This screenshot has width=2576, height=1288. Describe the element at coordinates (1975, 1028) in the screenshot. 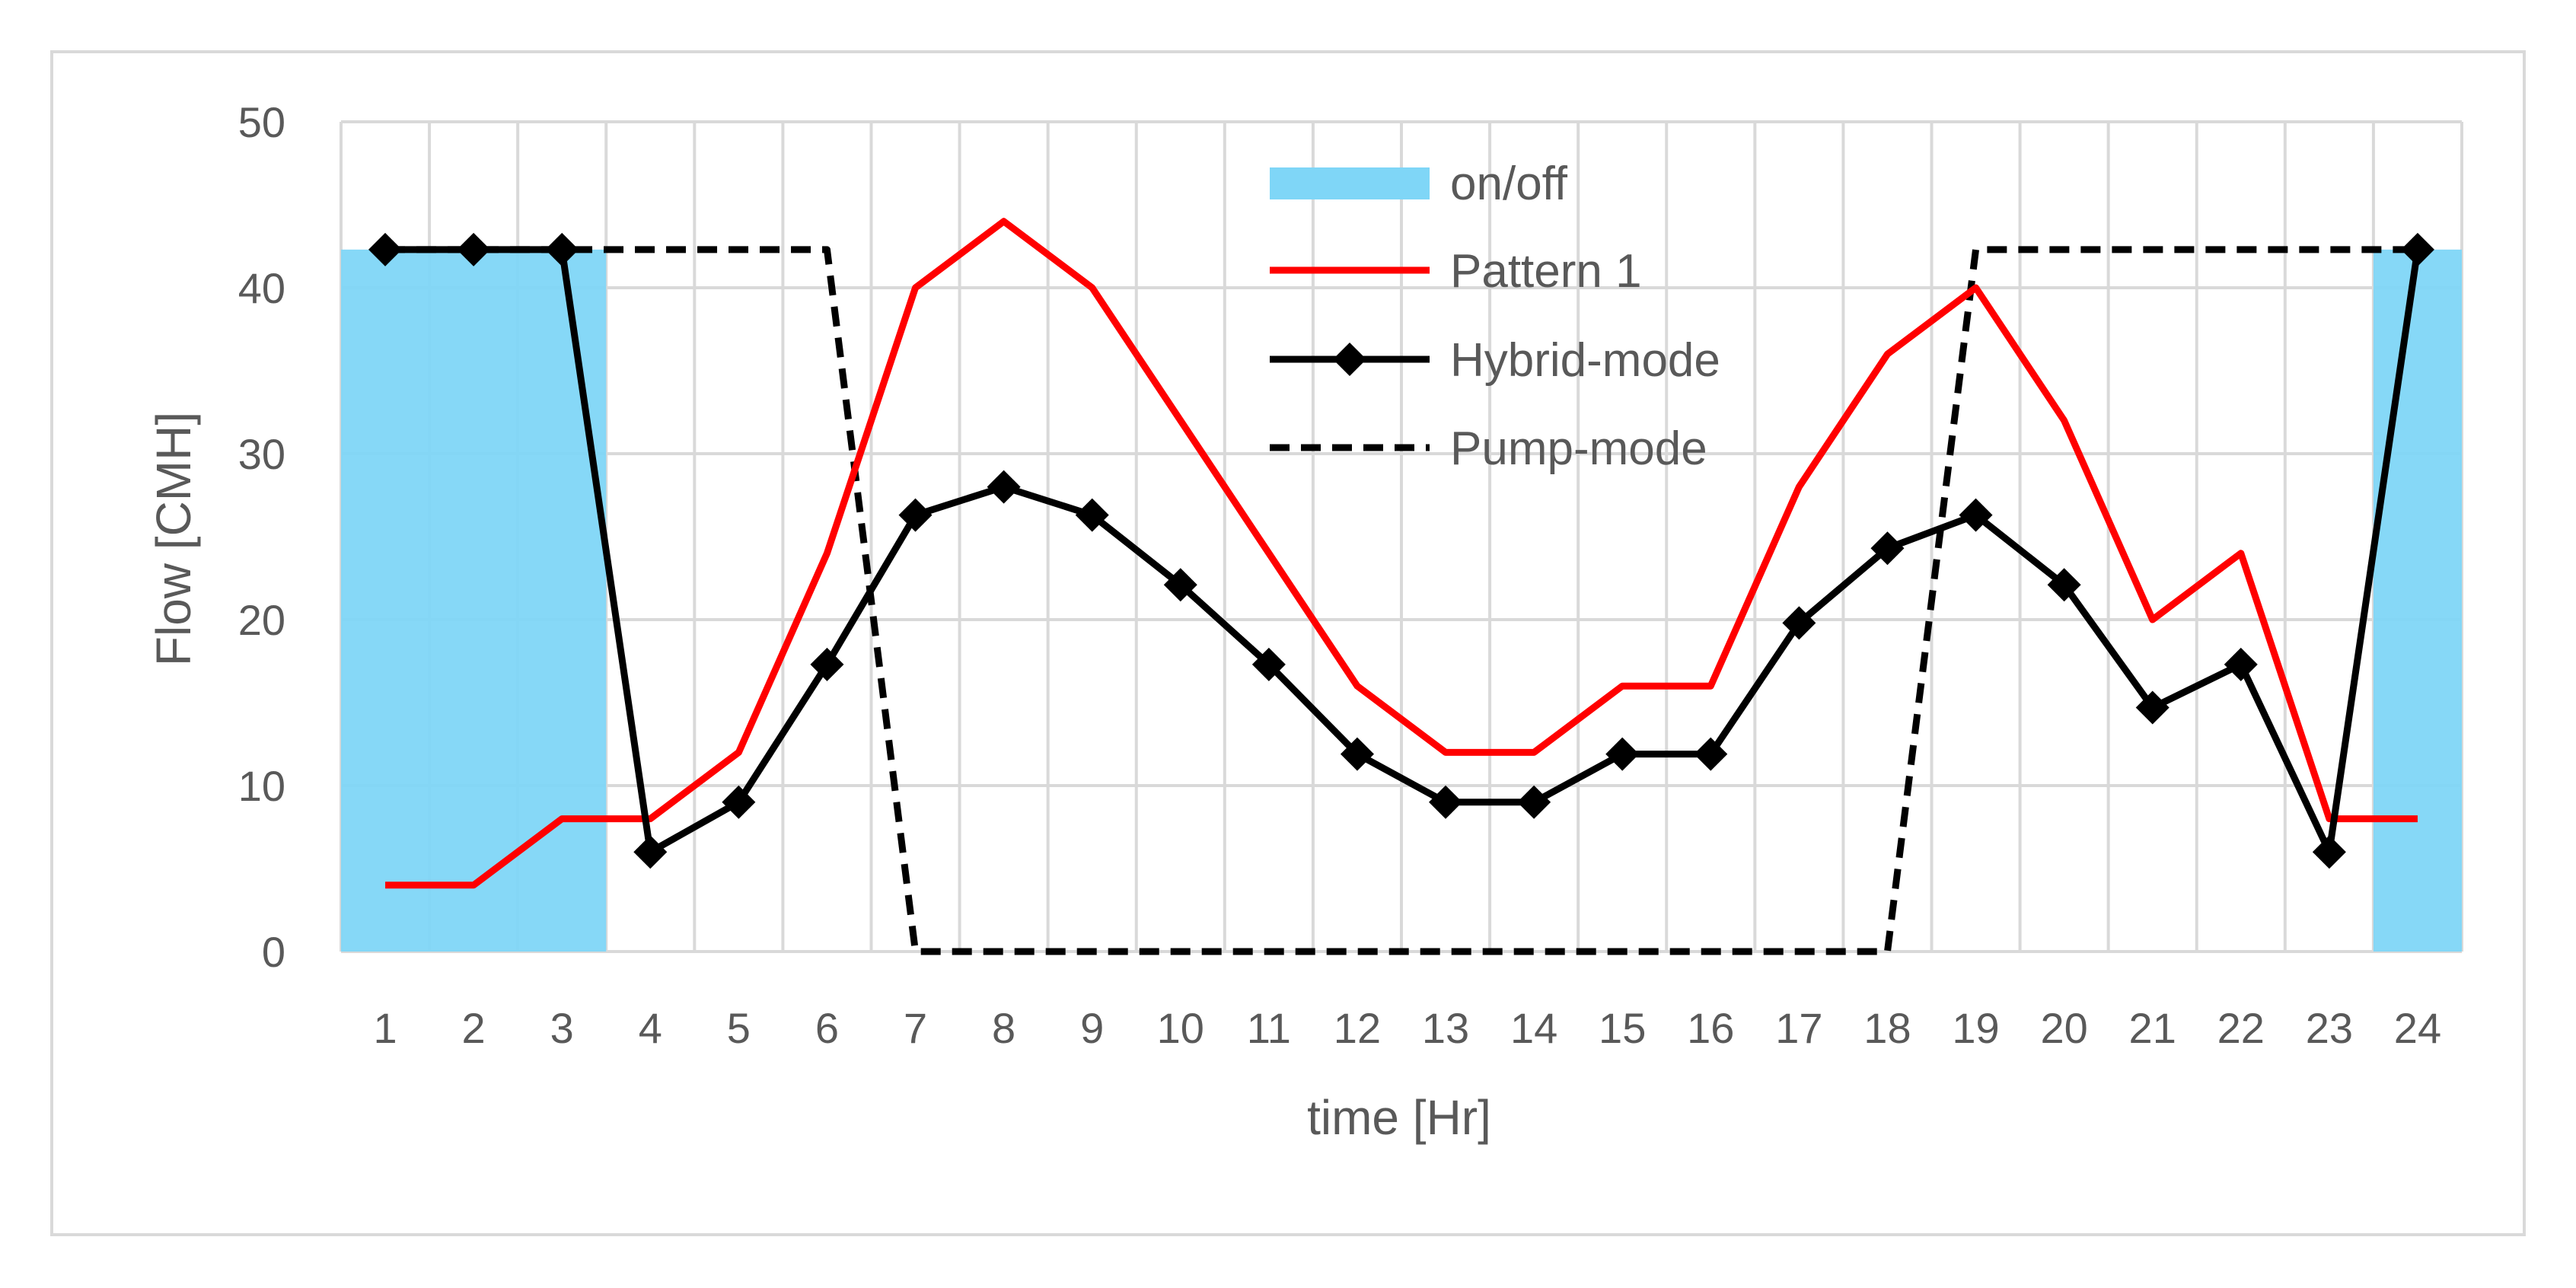

I see `x-tick-label: 19` at that location.